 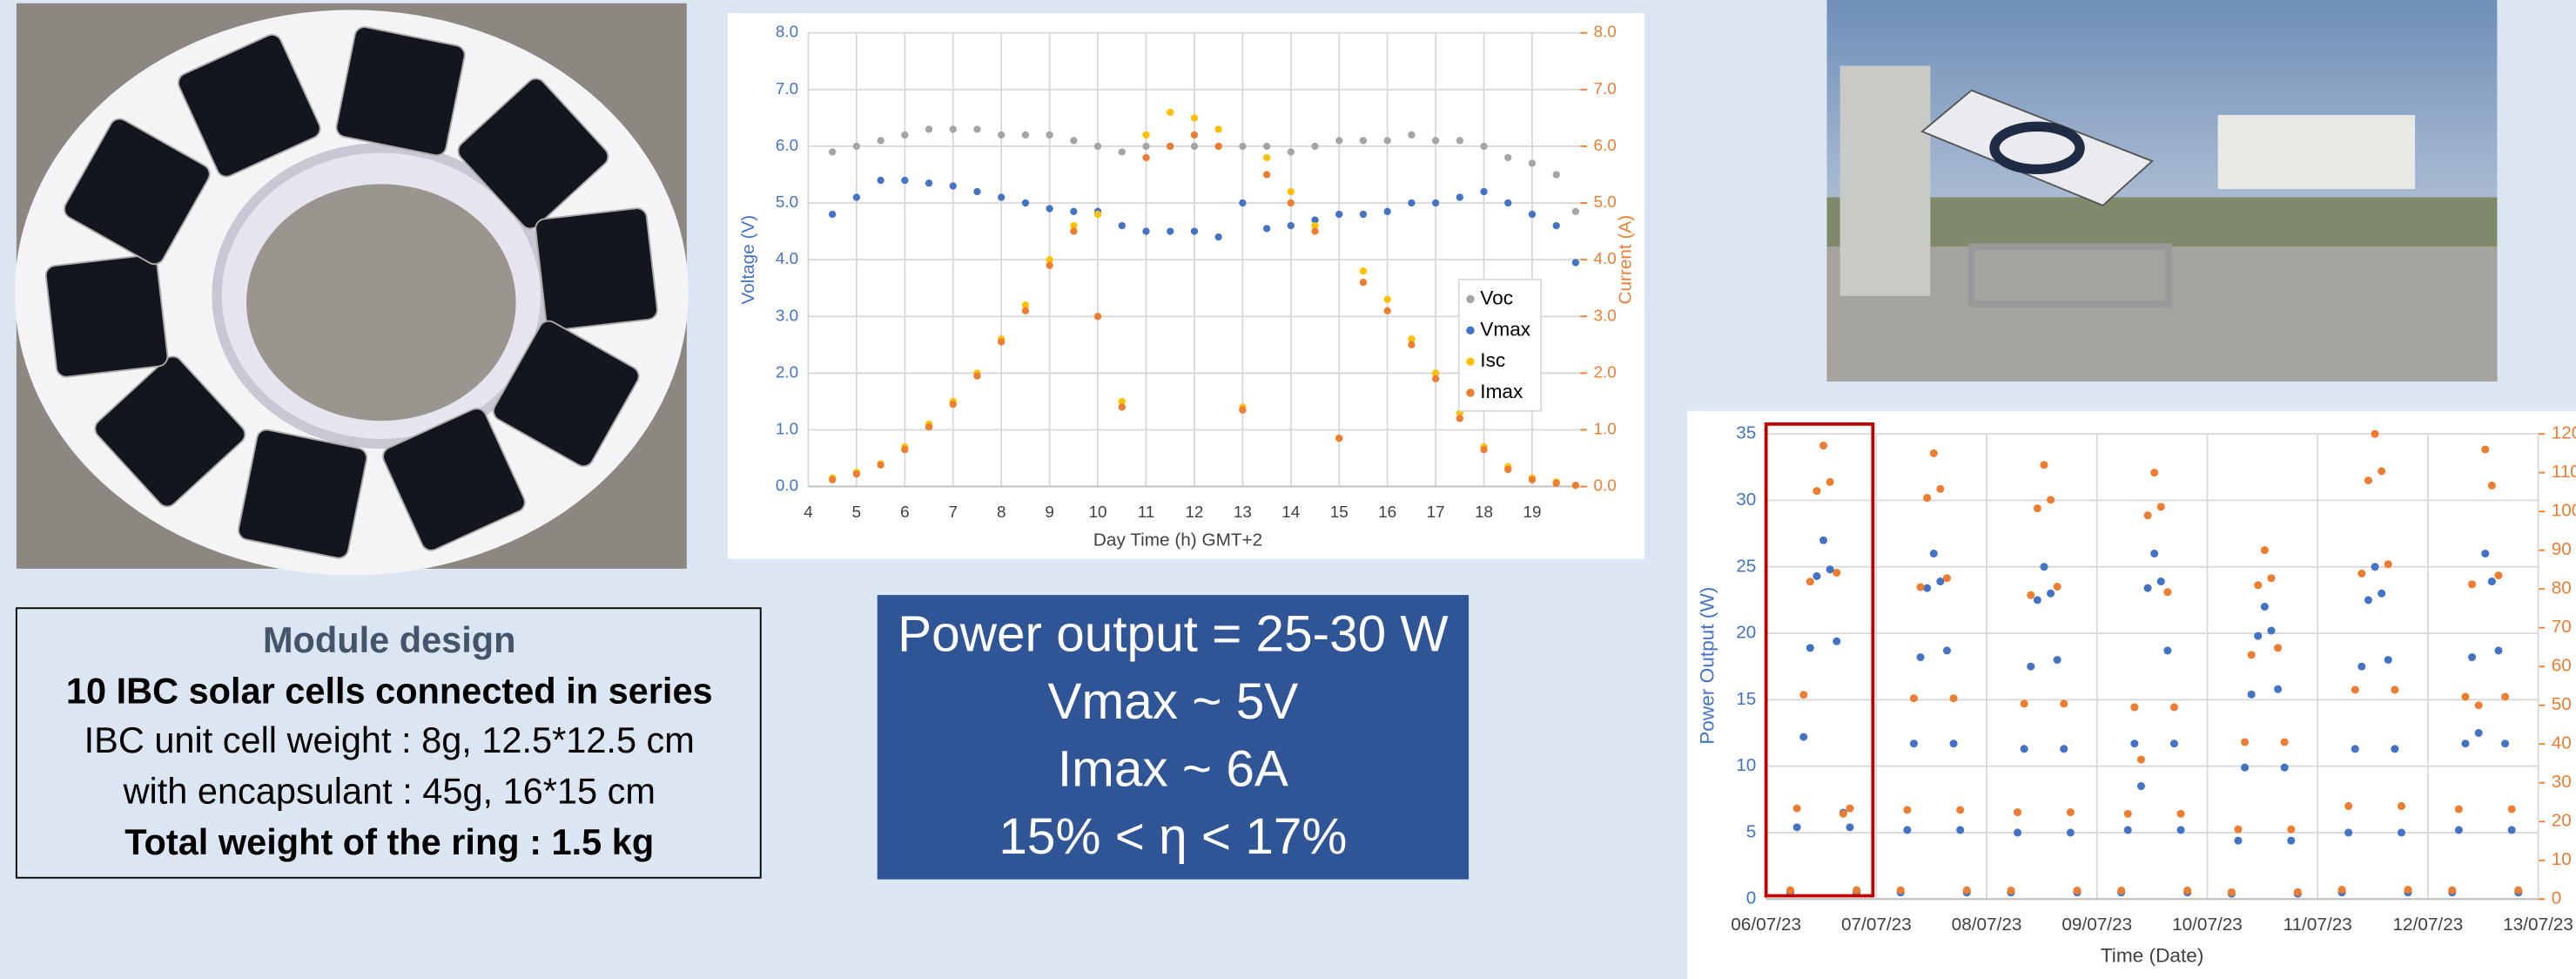 I want to click on x-tick-label: 7, so click(x=953, y=512).